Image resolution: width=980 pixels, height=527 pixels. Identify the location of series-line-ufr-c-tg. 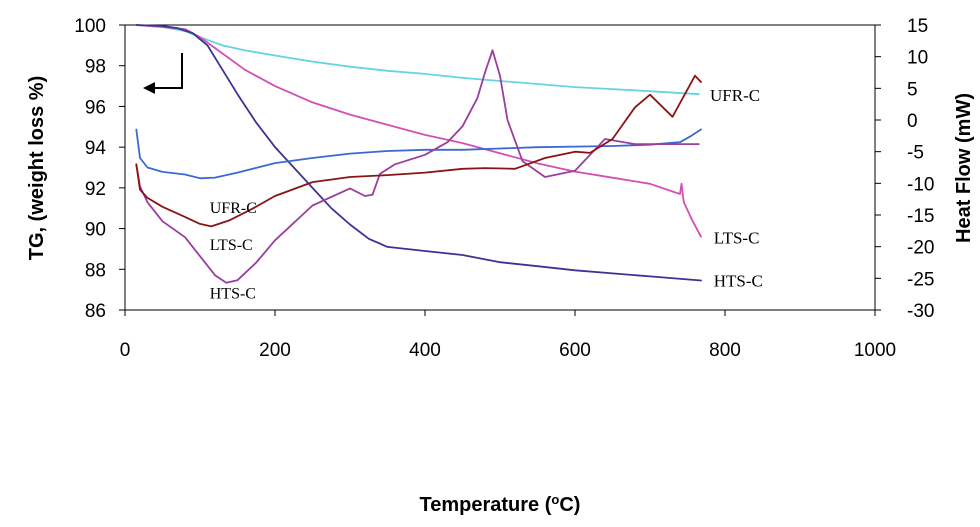
(417, 60).